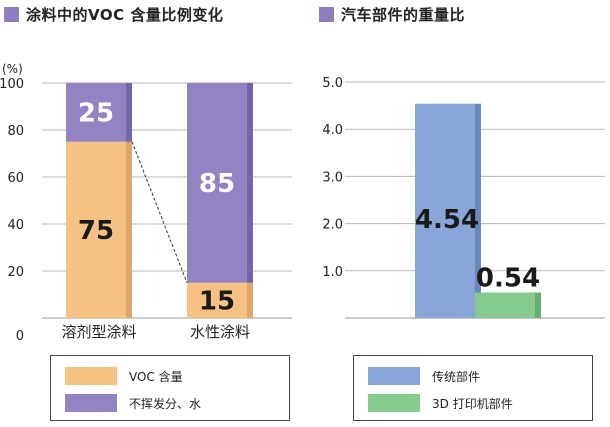  I want to click on y-tick-label: 2.0, so click(332, 225).